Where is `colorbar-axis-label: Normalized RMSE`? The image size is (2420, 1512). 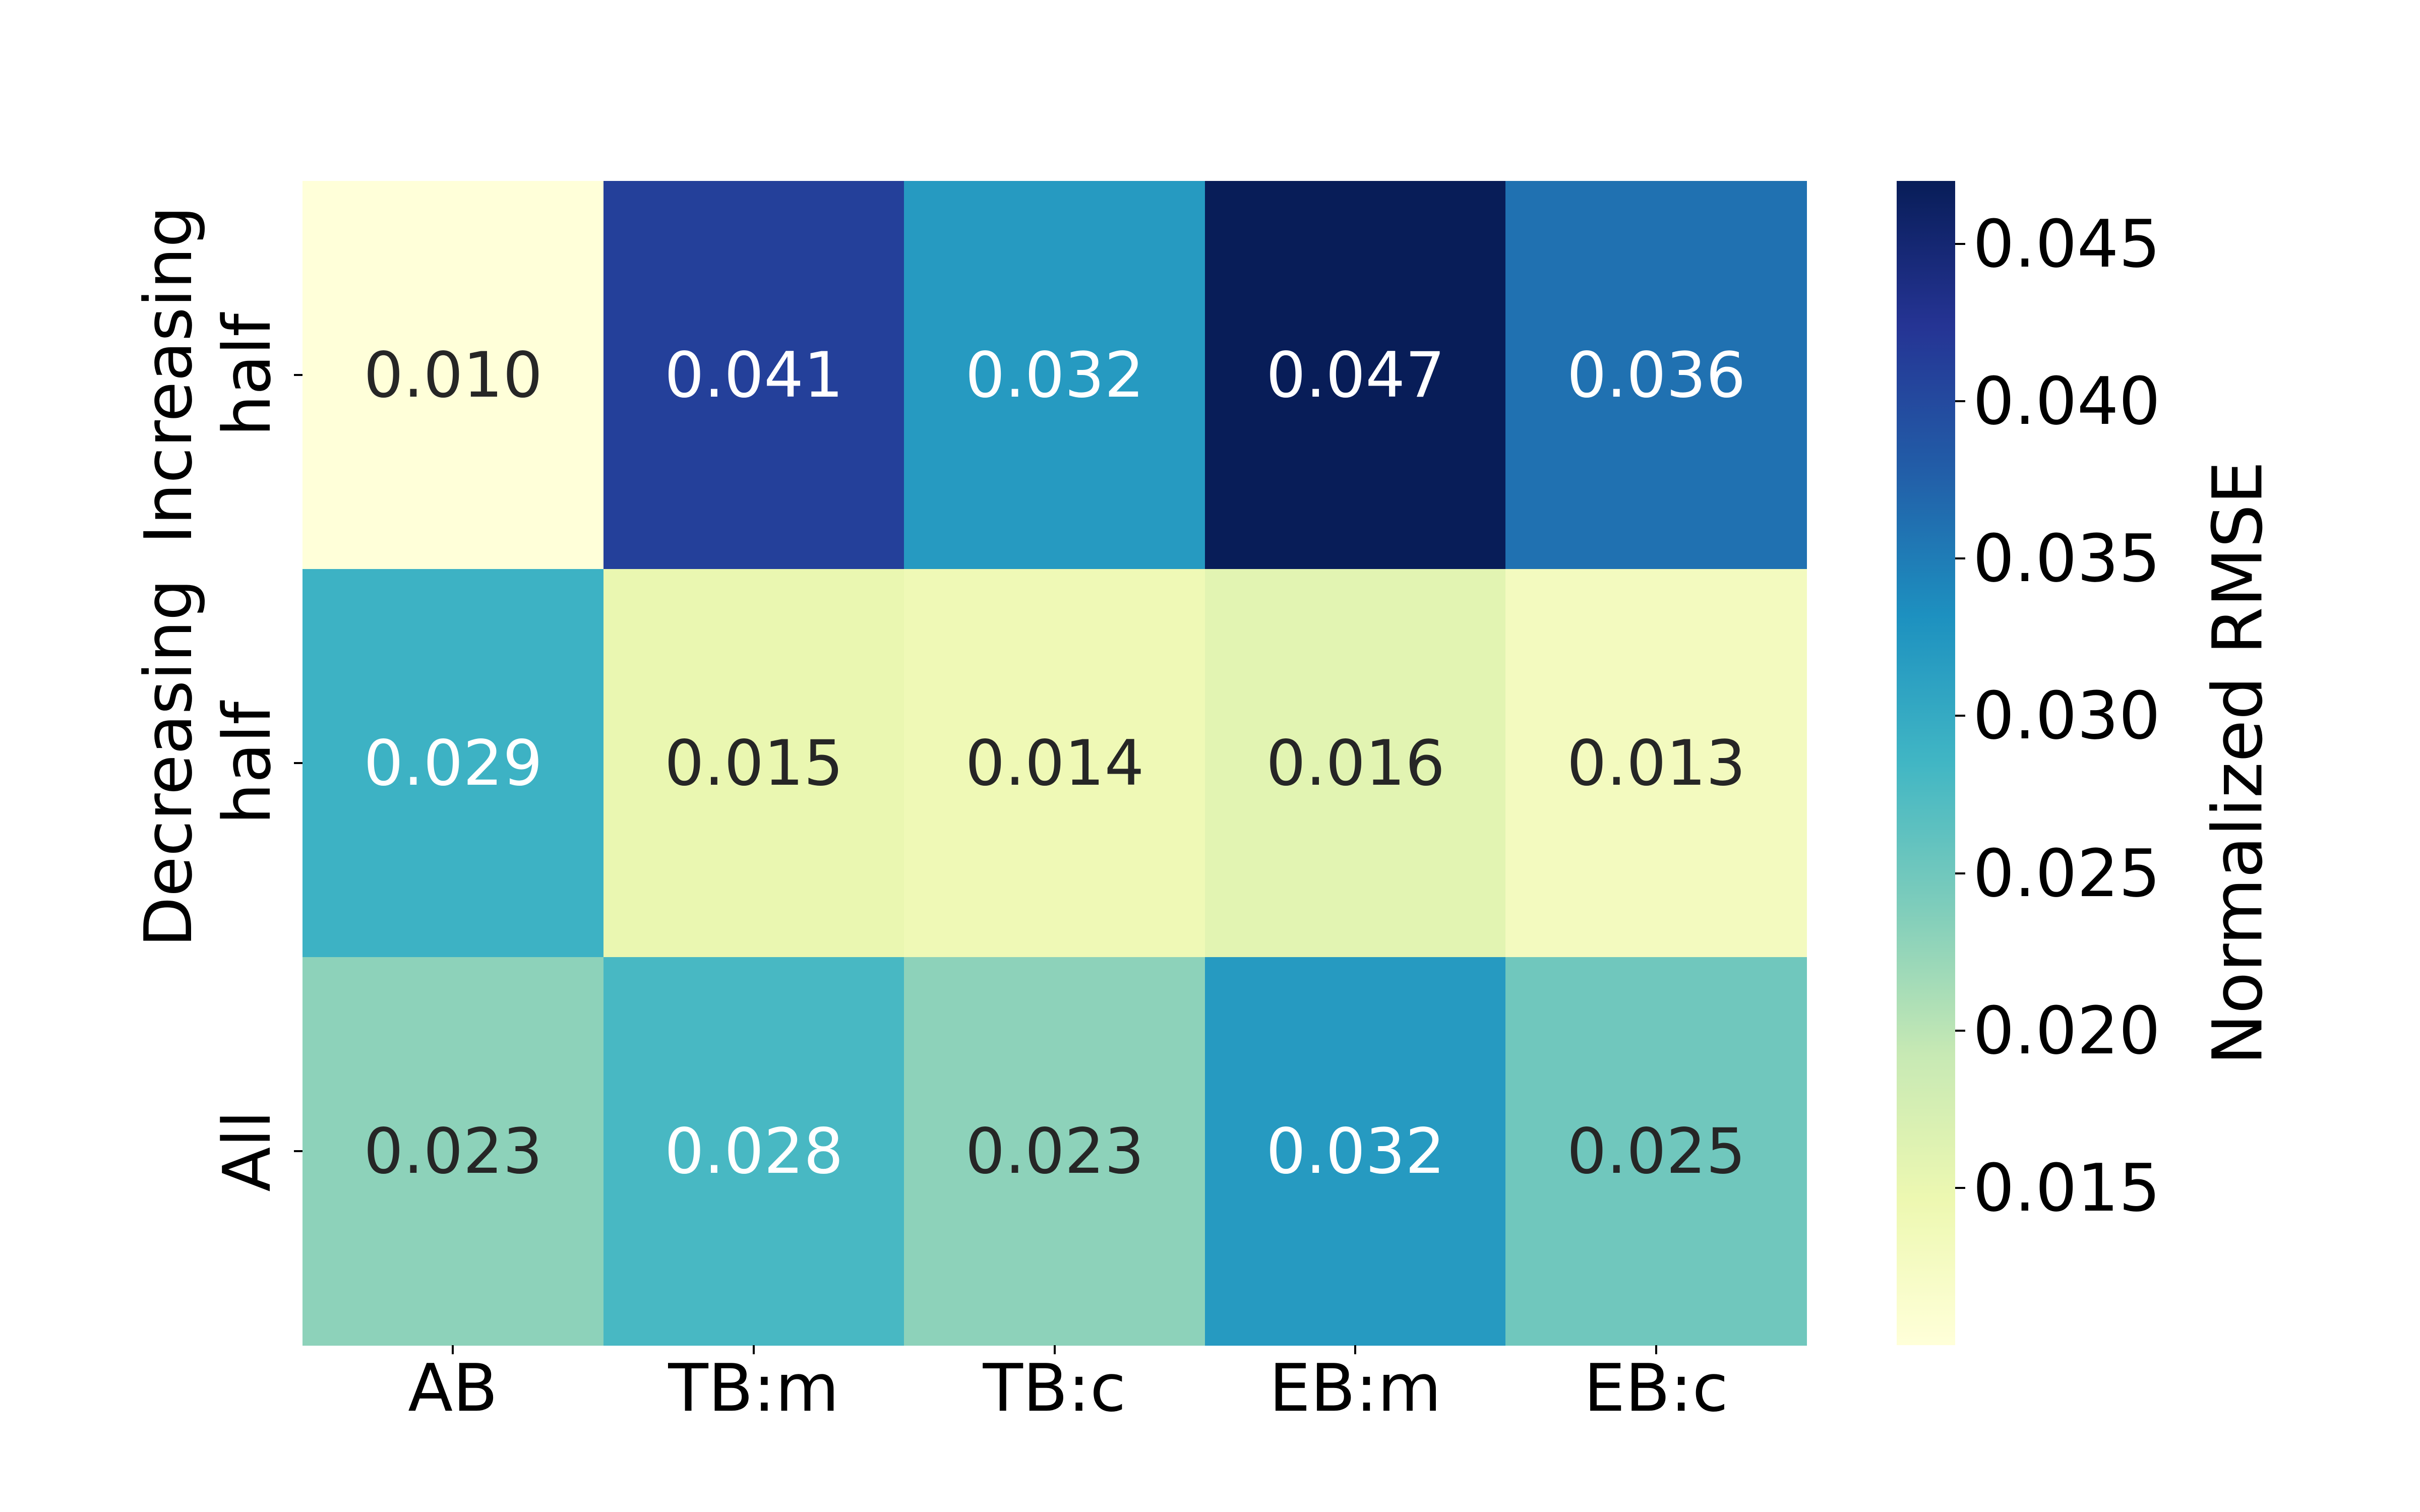 colorbar-axis-label: Normalized RMSE is located at coordinates (2238, 763).